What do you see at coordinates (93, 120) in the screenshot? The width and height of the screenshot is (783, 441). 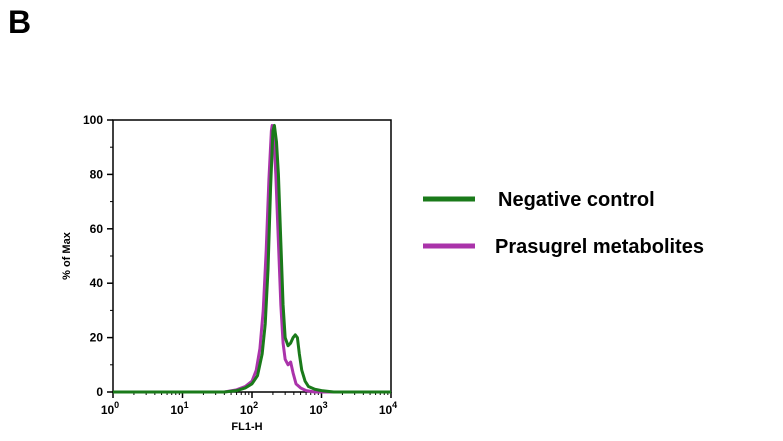 I see `y-tick-label: 100` at bounding box center [93, 120].